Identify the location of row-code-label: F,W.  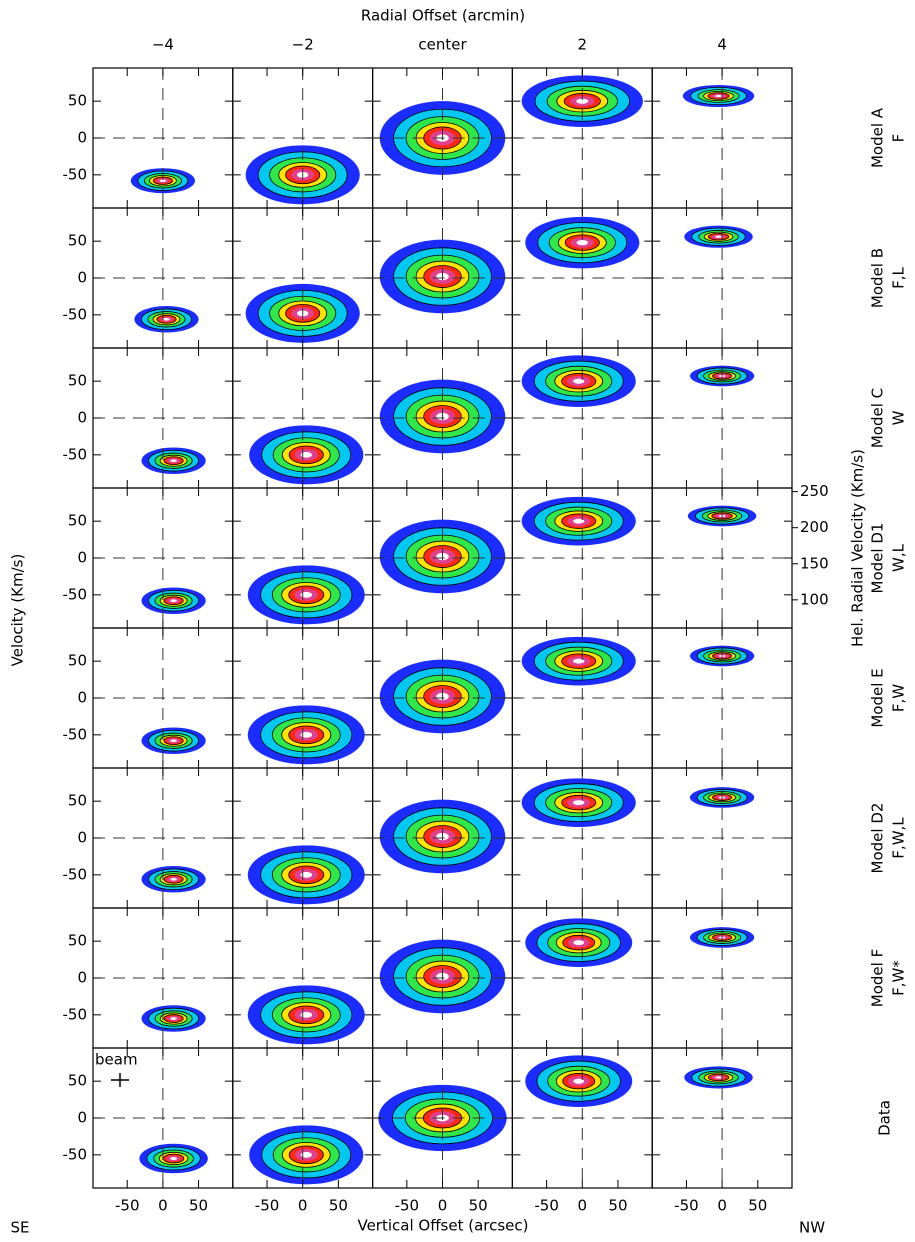
(899, 698).